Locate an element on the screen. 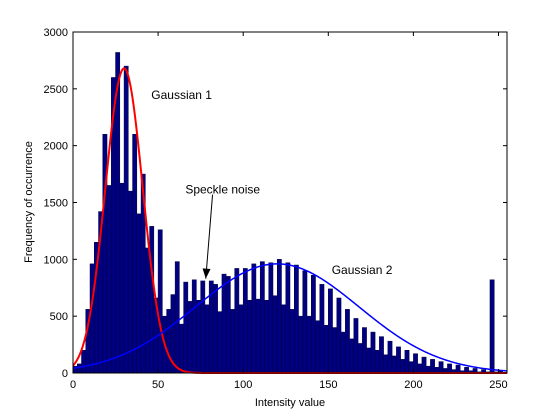 The width and height of the screenshot is (560, 420). x-tick-label: 200 is located at coordinates (413, 385).